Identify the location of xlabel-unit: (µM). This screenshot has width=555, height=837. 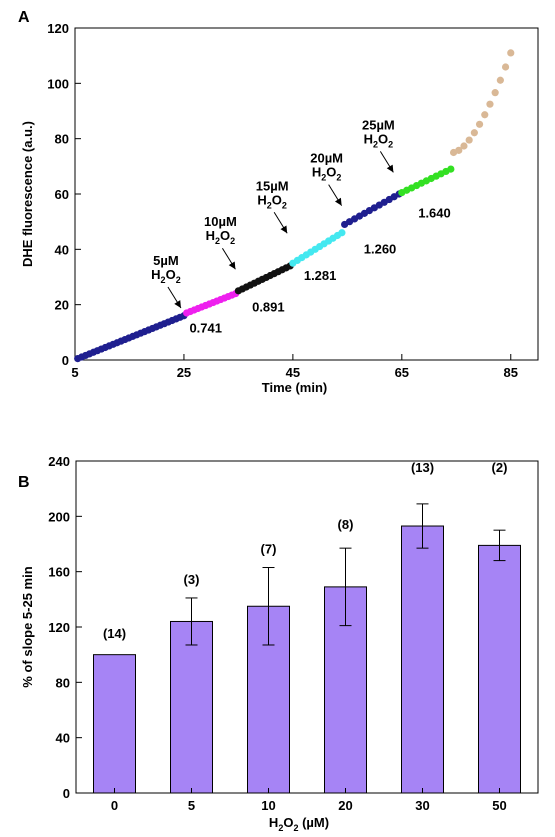
(313, 822).